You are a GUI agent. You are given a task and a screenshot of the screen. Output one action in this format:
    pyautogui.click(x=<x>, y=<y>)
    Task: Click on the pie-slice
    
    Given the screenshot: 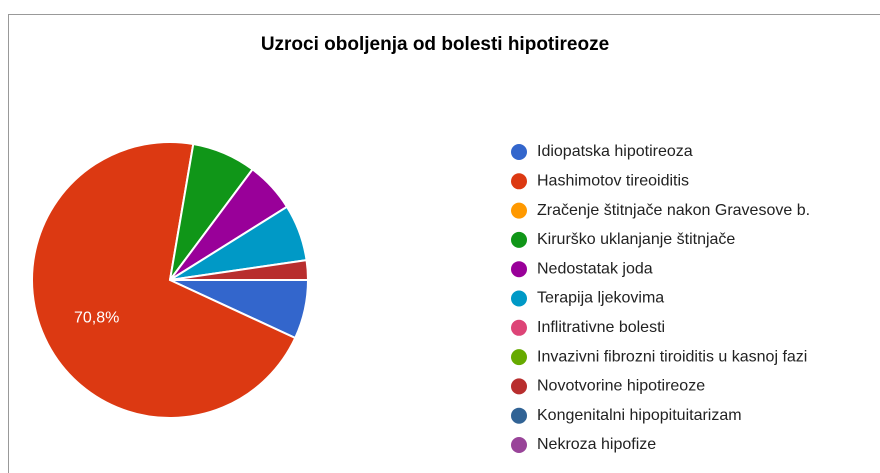 What is the action you would take?
    pyautogui.click(x=239, y=269)
    